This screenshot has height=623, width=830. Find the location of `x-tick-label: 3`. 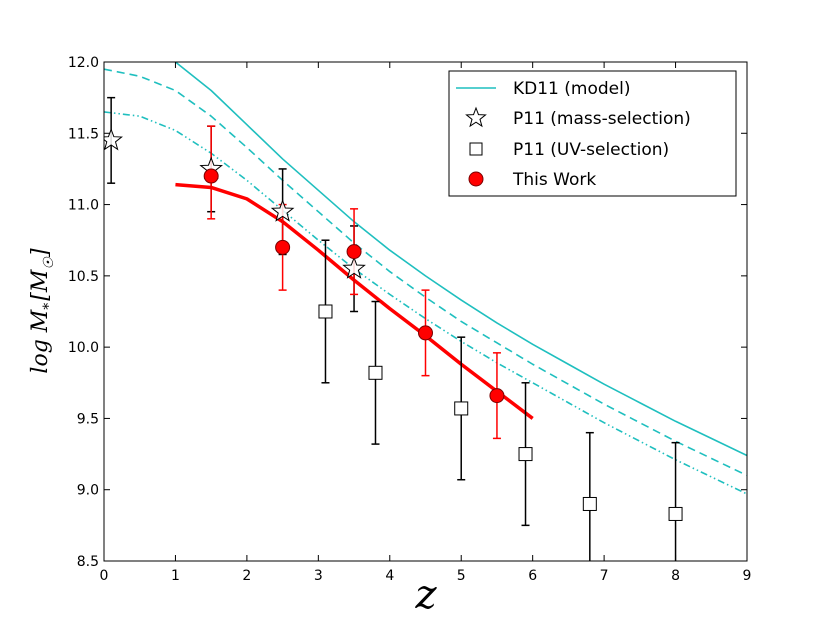

x-tick-label: 3 is located at coordinates (318, 576).